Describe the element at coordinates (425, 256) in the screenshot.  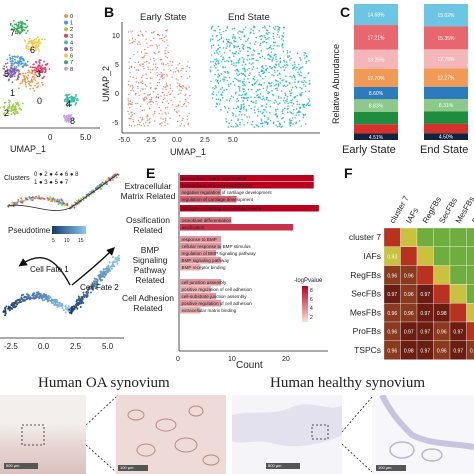
I see `f-cell` at that location.